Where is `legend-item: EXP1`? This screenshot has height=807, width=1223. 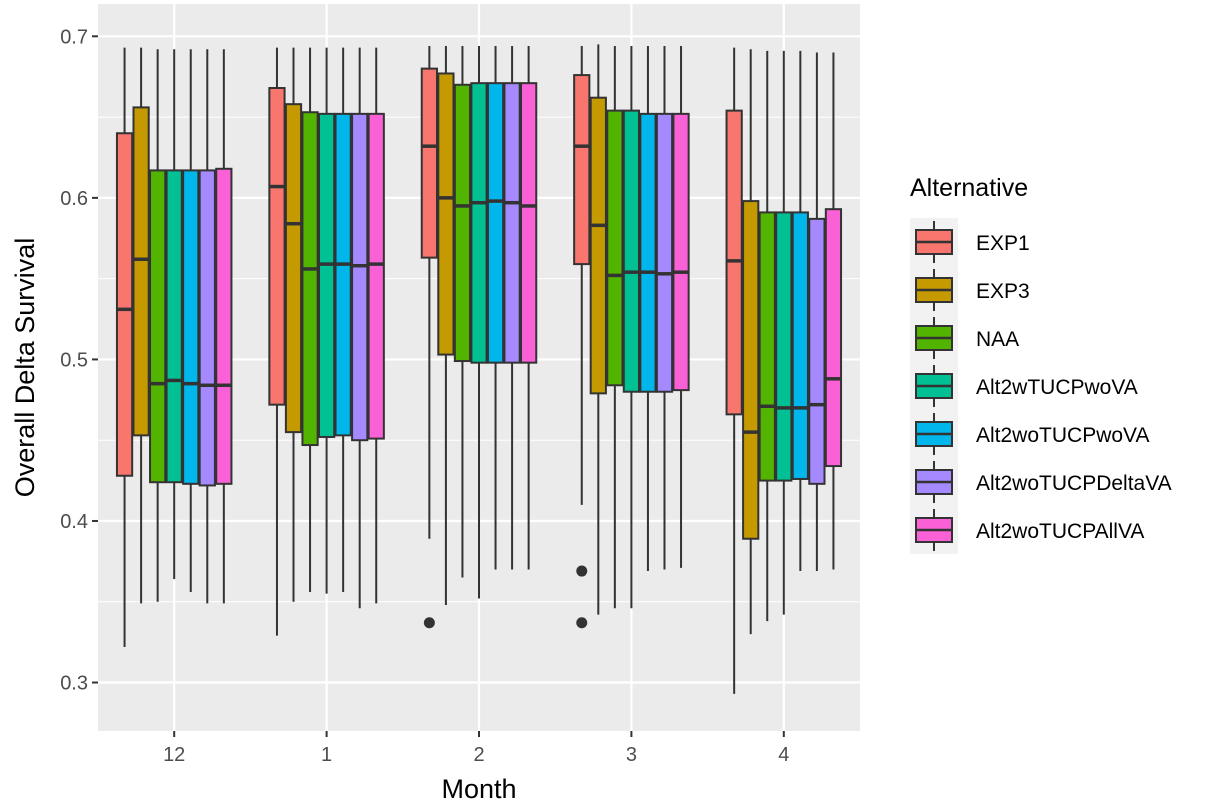 legend-item: EXP1 is located at coordinates (972, 242).